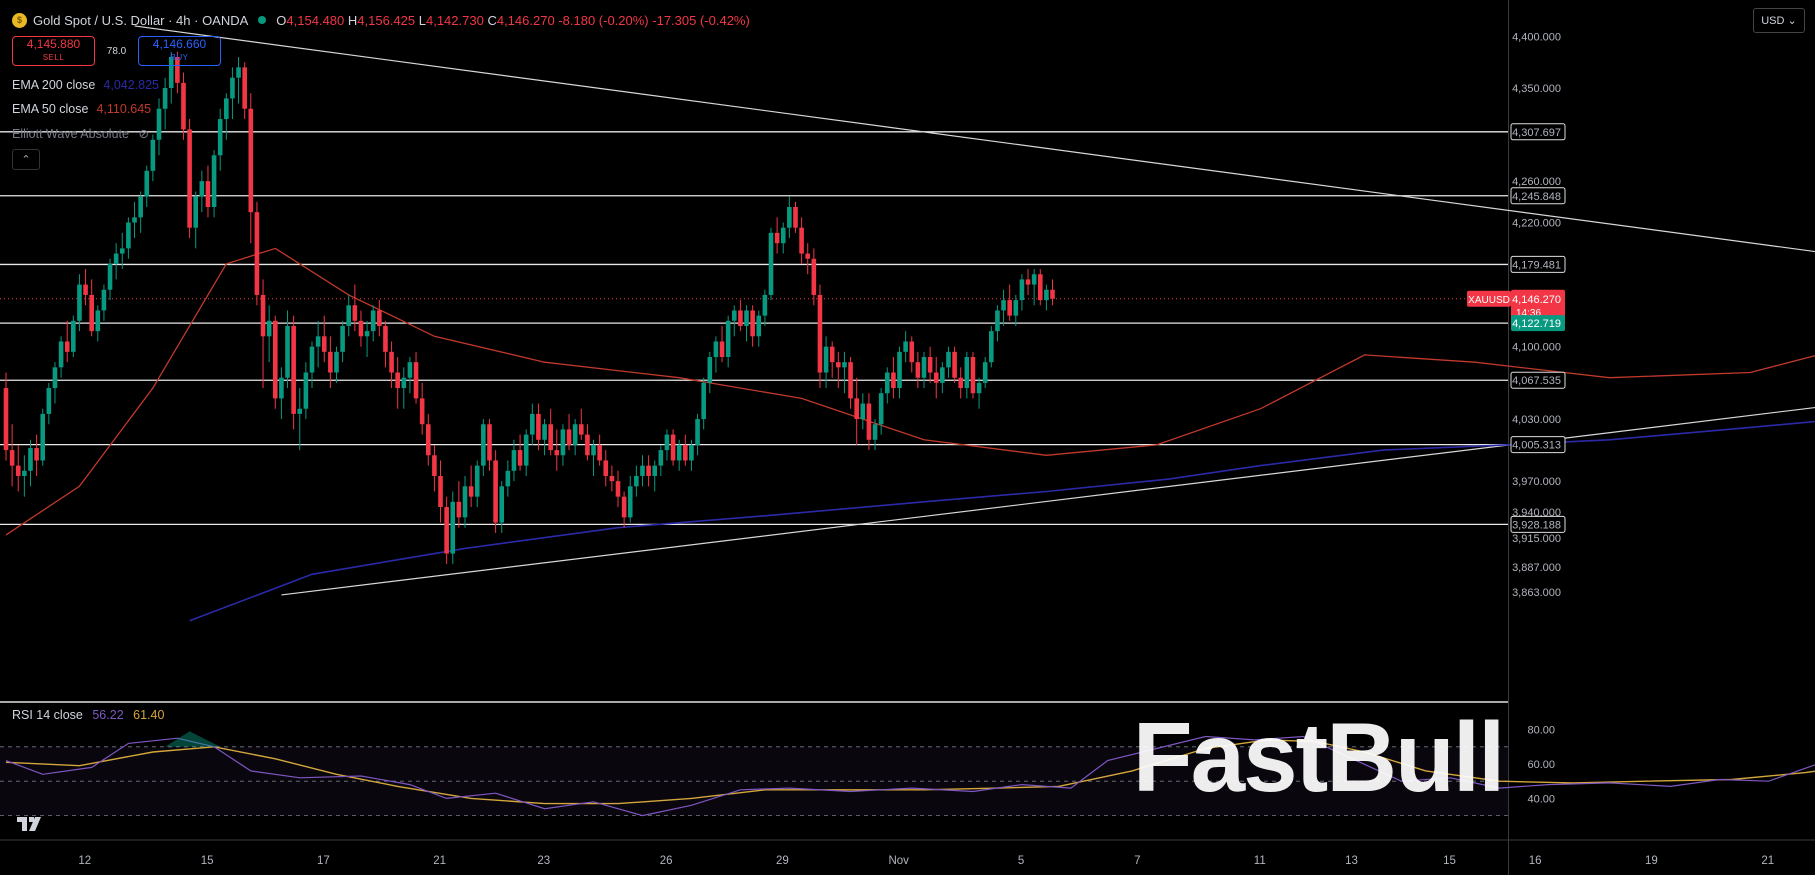 Image resolution: width=1815 pixels, height=875 pixels. I want to click on price-tick-label: 3,970.000, so click(1536, 482).